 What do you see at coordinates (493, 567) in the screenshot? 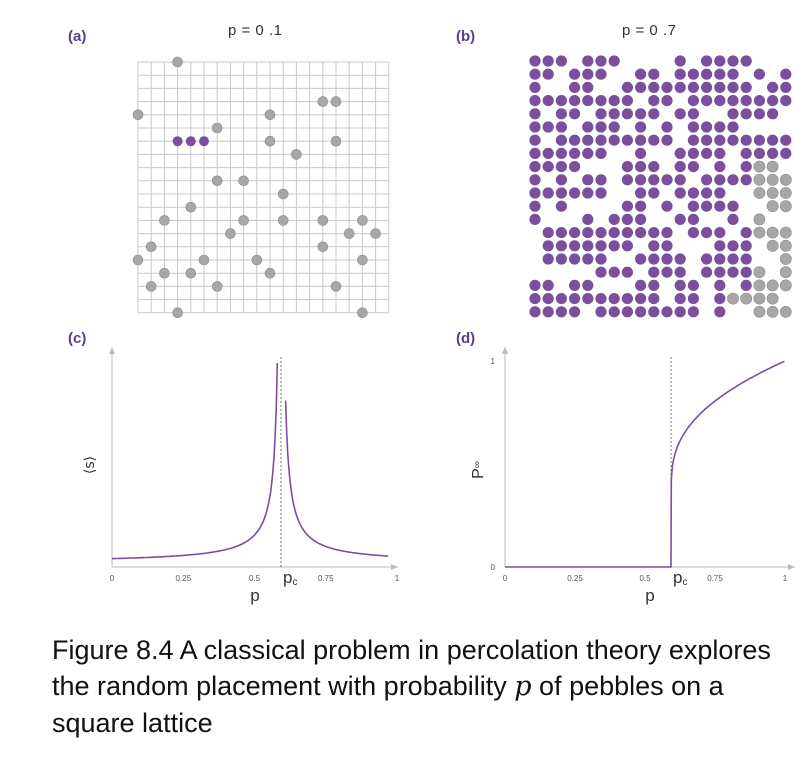
I see `plot-d-ytick-label: 0` at bounding box center [493, 567].